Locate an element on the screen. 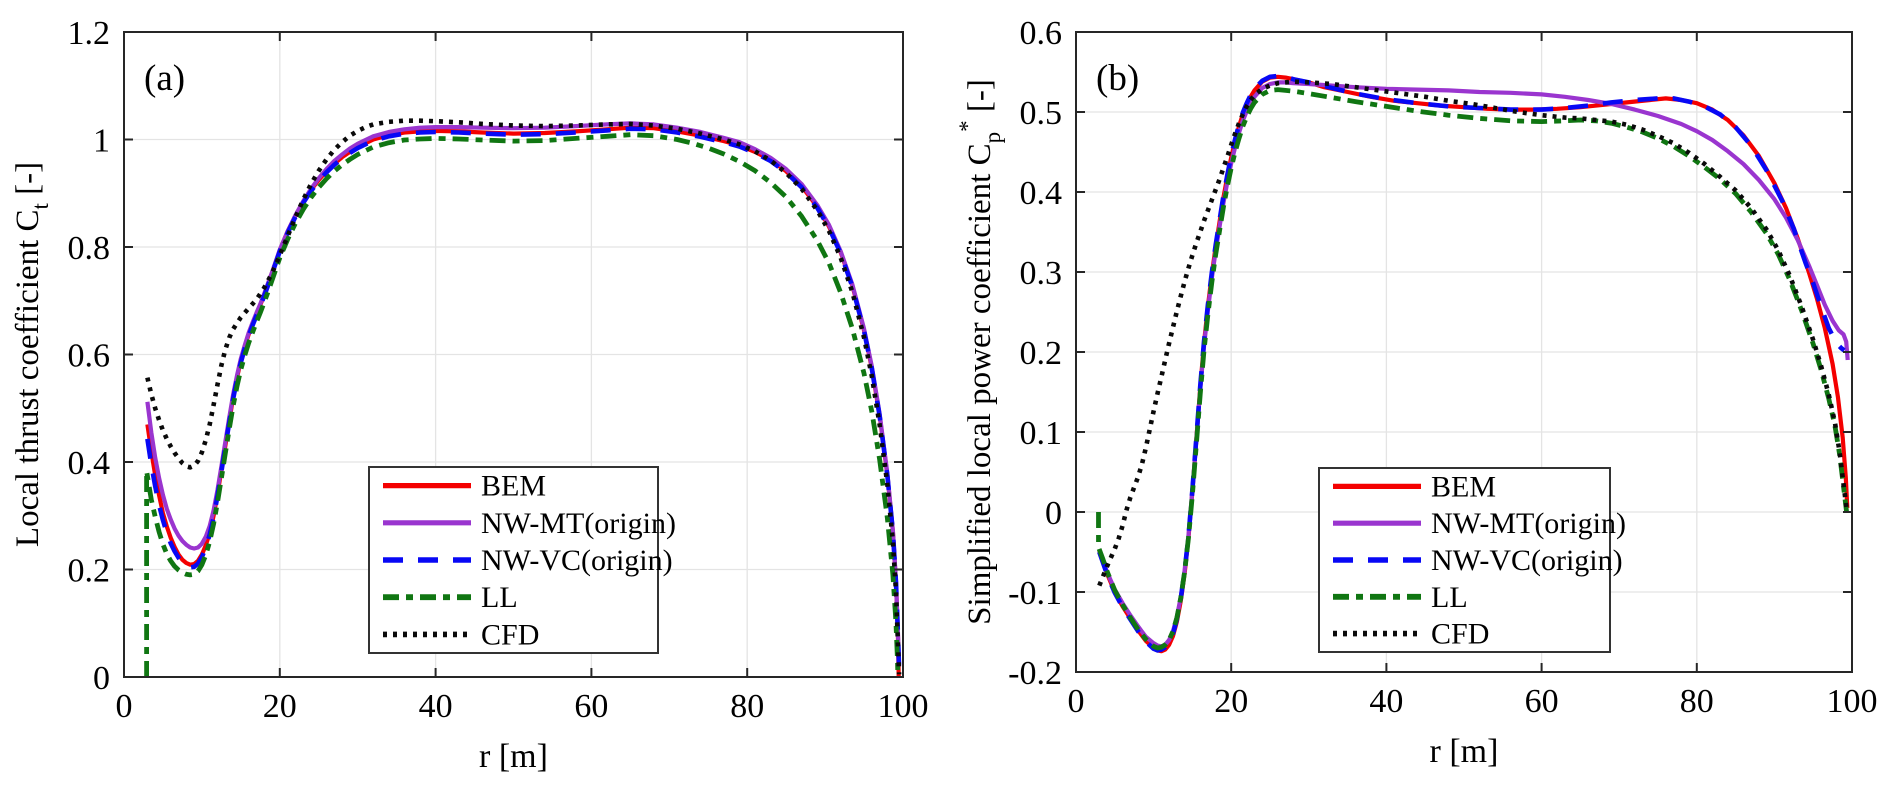 The height and width of the screenshot is (790, 1892). panel-label: (a) is located at coordinates (164, 78).